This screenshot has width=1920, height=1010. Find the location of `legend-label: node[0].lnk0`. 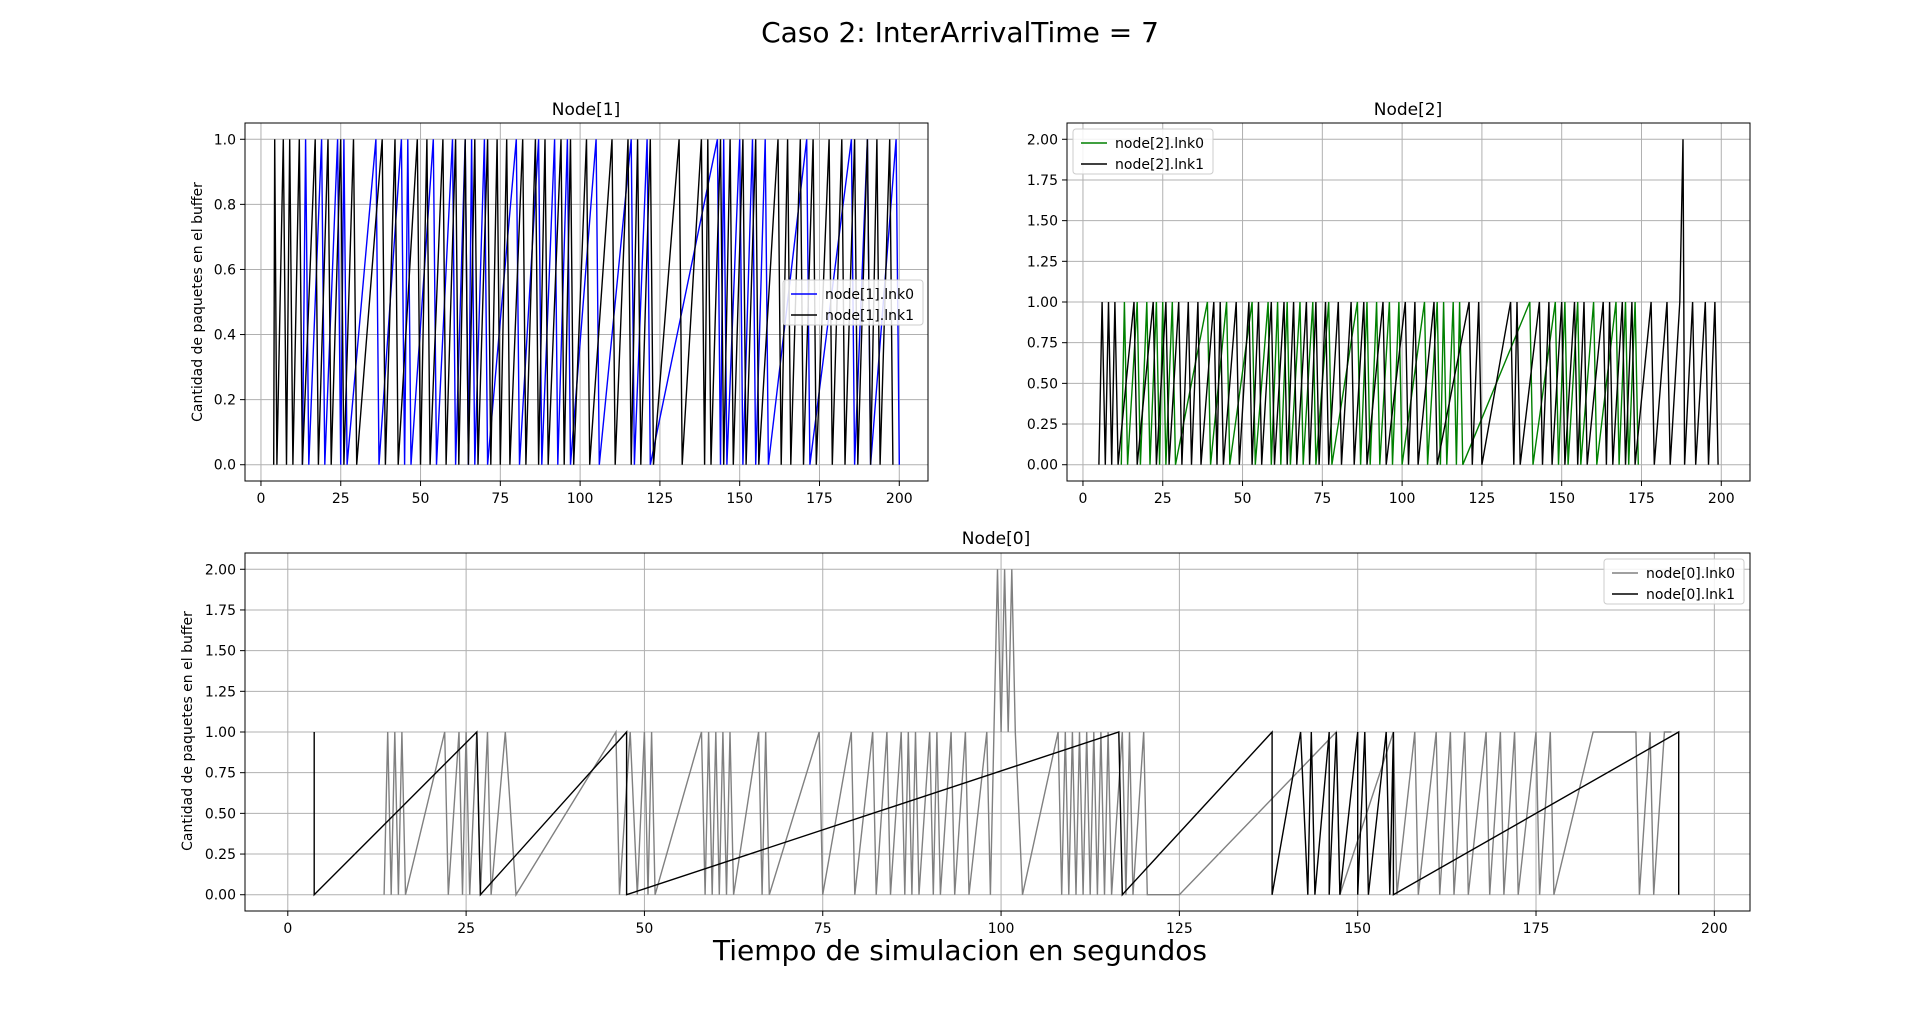

legend-label: node[0].lnk0 is located at coordinates (1690, 574).